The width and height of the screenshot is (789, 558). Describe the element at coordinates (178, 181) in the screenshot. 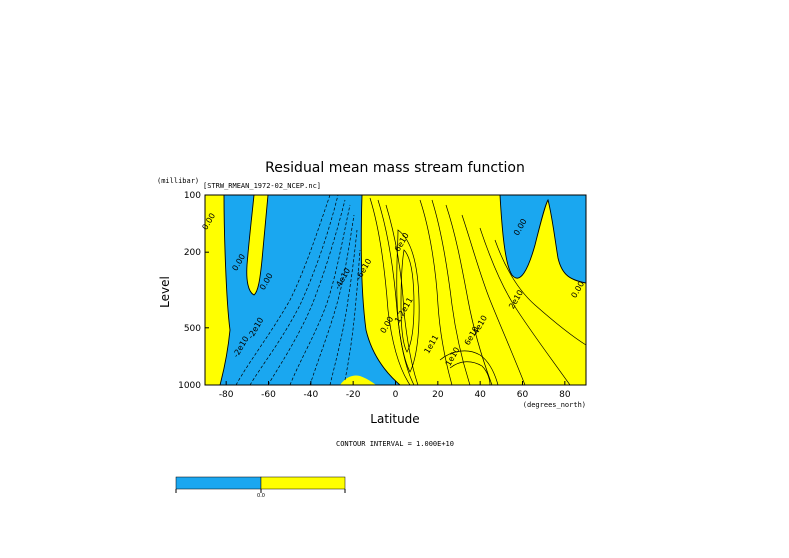

I see `y-axis-unit: (millibar)` at that location.